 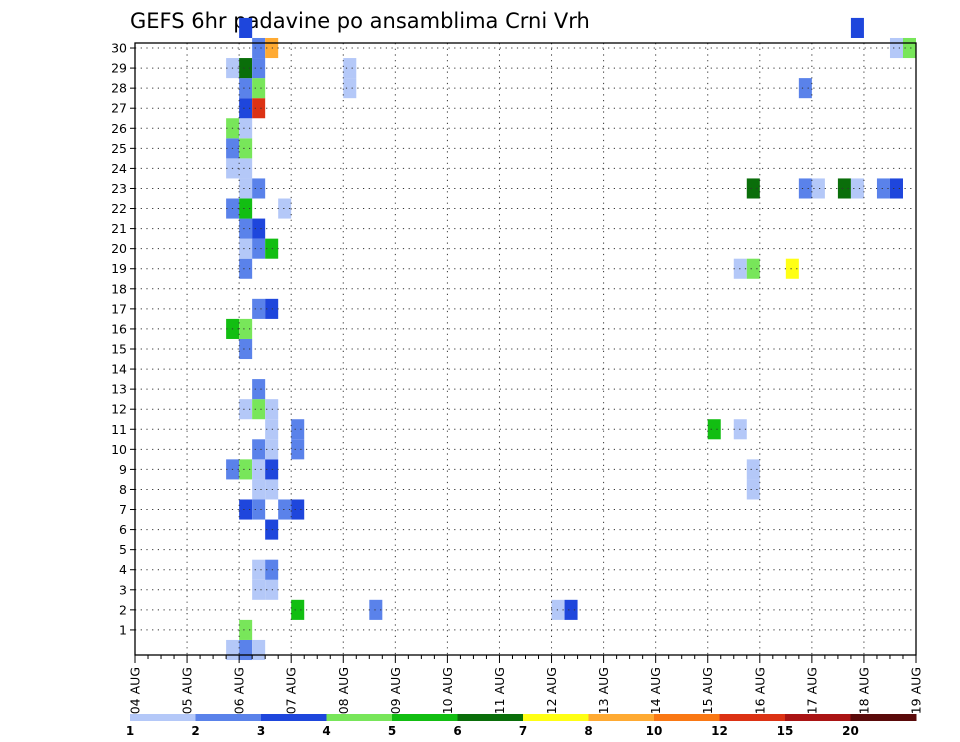 I want to click on y-tick-label: 3, so click(x=123, y=589).